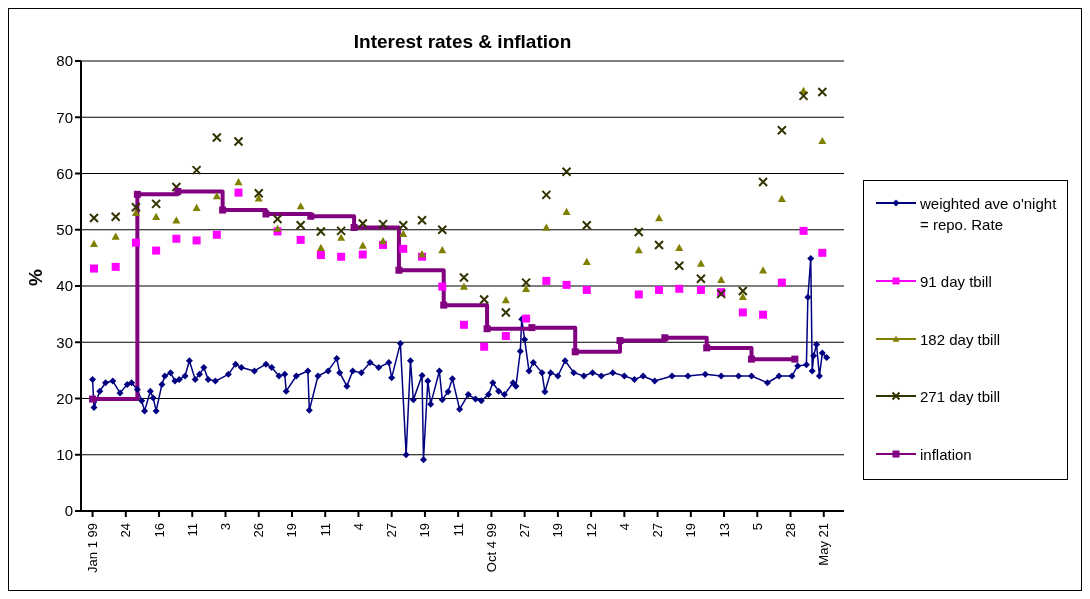 Image resolution: width=1090 pixels, height=599 pixels. I want to click on x-tick-label: 5, so click(757, 527).